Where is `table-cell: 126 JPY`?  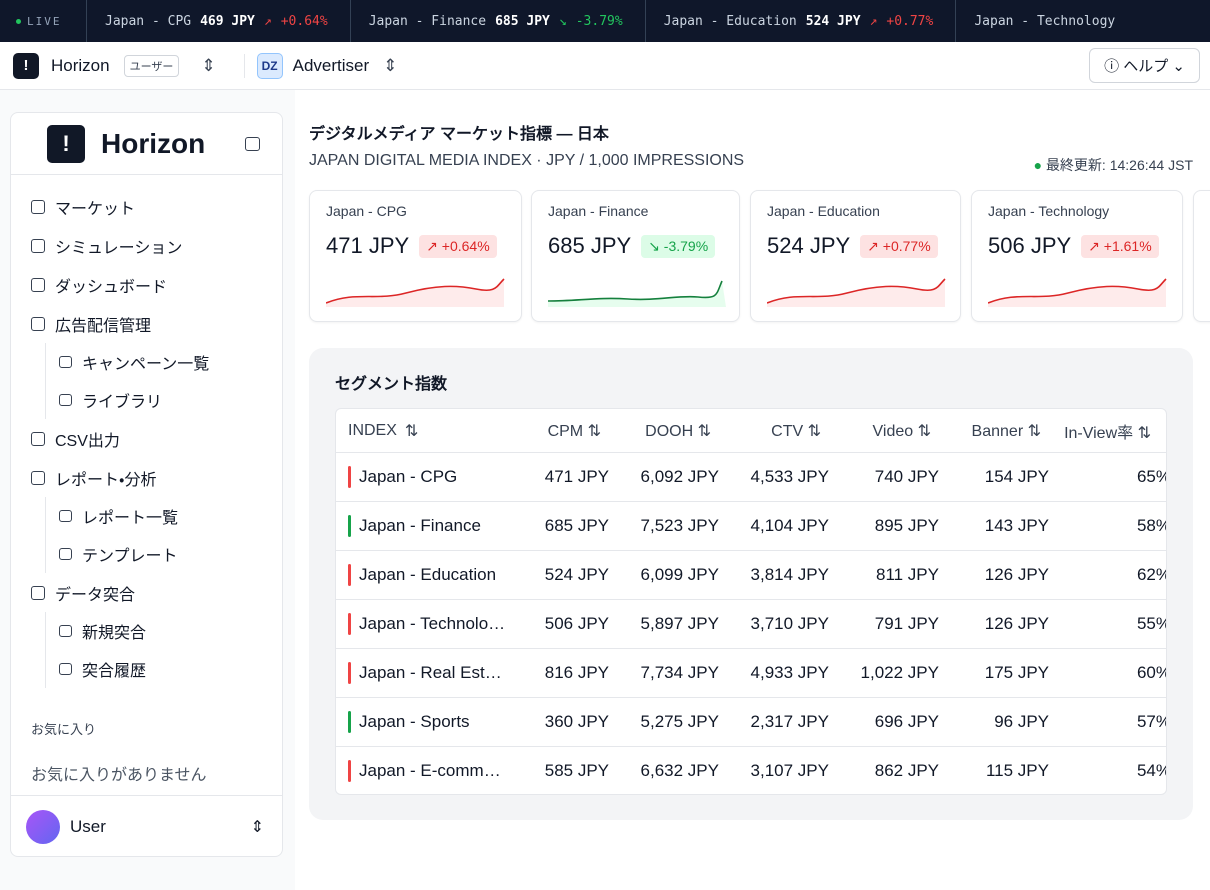
table-cell: 126 JPY is located at coordinates (1006, 624).